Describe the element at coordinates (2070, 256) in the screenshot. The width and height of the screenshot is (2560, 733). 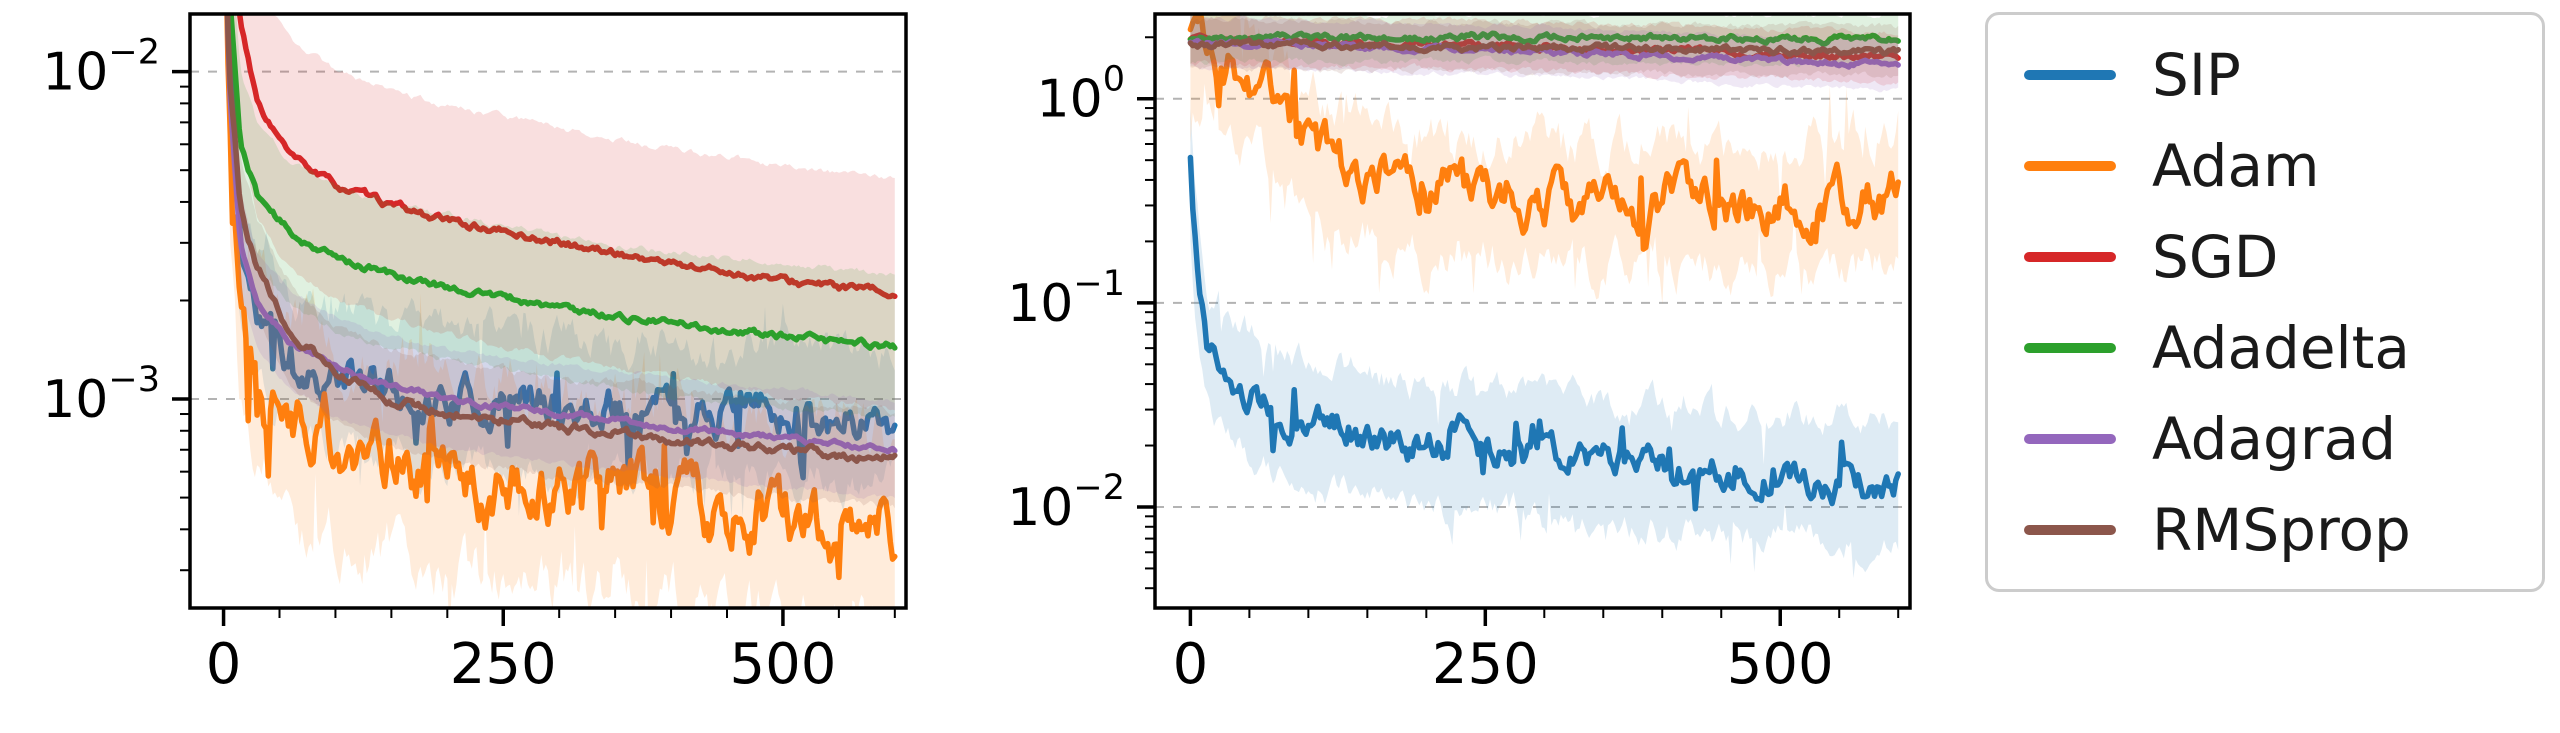
I see `legend-line-swatch-sgd` at that location.